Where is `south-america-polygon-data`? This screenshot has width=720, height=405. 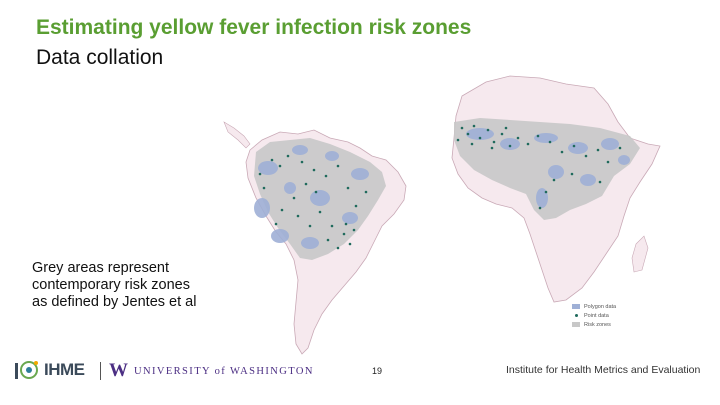
south-america-polygon-data is located at coordinates (311, 197).